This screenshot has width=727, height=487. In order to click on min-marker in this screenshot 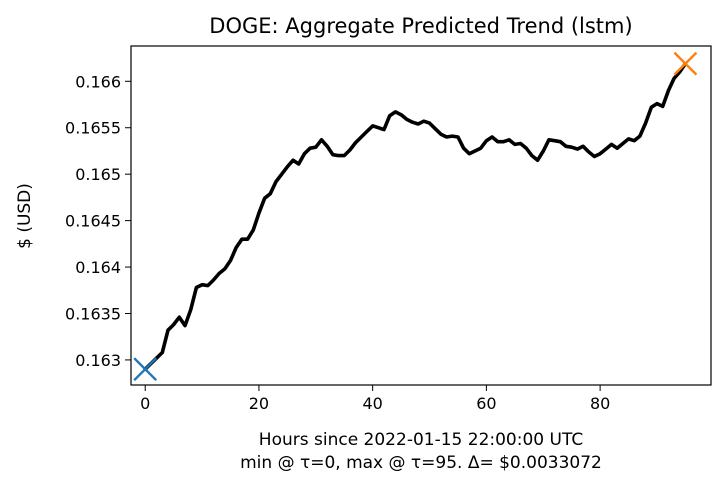, I will do `click(145, 369)`.